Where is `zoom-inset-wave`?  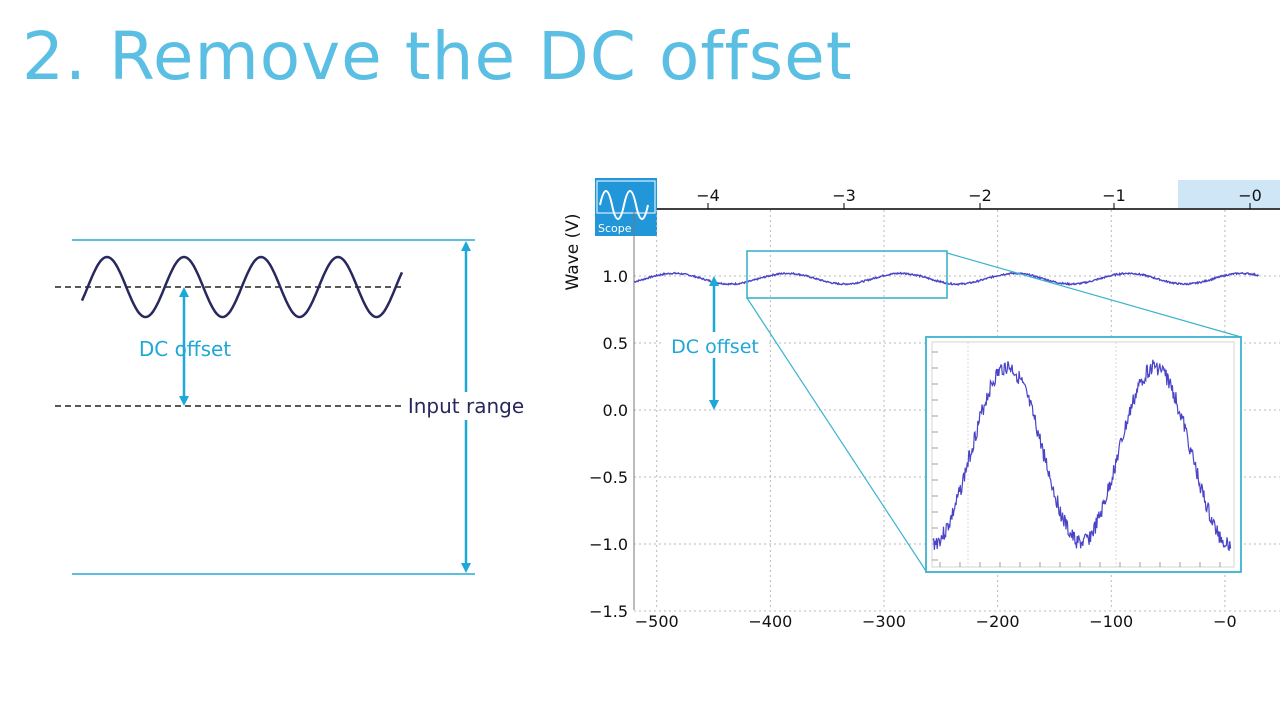 zoom-inset-wave is located at coordinates (1082, 455).